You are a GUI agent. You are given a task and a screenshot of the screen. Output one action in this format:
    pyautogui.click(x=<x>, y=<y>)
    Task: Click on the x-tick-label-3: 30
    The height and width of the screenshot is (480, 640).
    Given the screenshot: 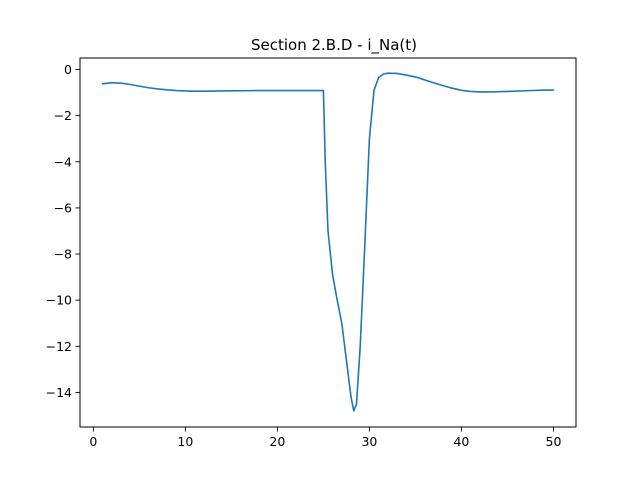 What is the action you would take?
    pyautogui.click(x=369, y=441)
    